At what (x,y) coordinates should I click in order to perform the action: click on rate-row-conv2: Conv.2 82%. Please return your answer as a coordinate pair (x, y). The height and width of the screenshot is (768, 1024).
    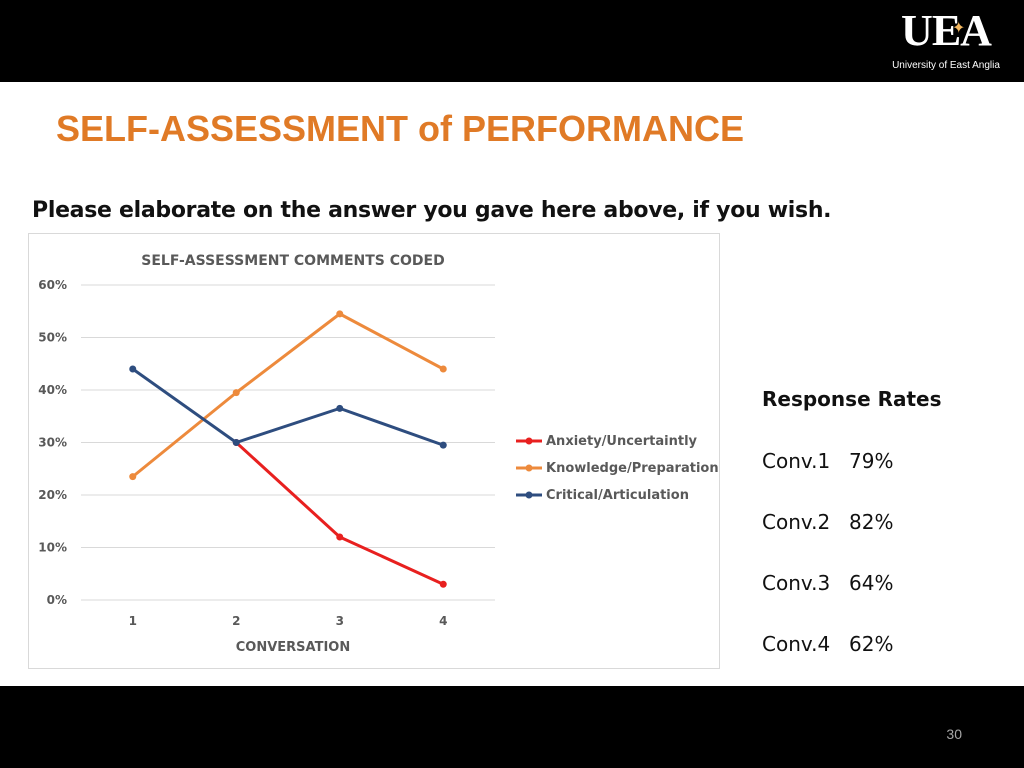
    Looking at the image, I should click on (827, 522).